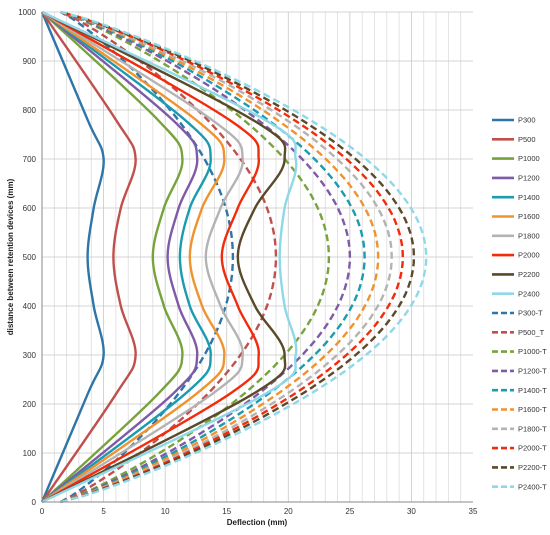  What do you see at coordinates (30, 453) in the screenshot?
I see `y-tick-label: 100` at bounding box center [30, 453].